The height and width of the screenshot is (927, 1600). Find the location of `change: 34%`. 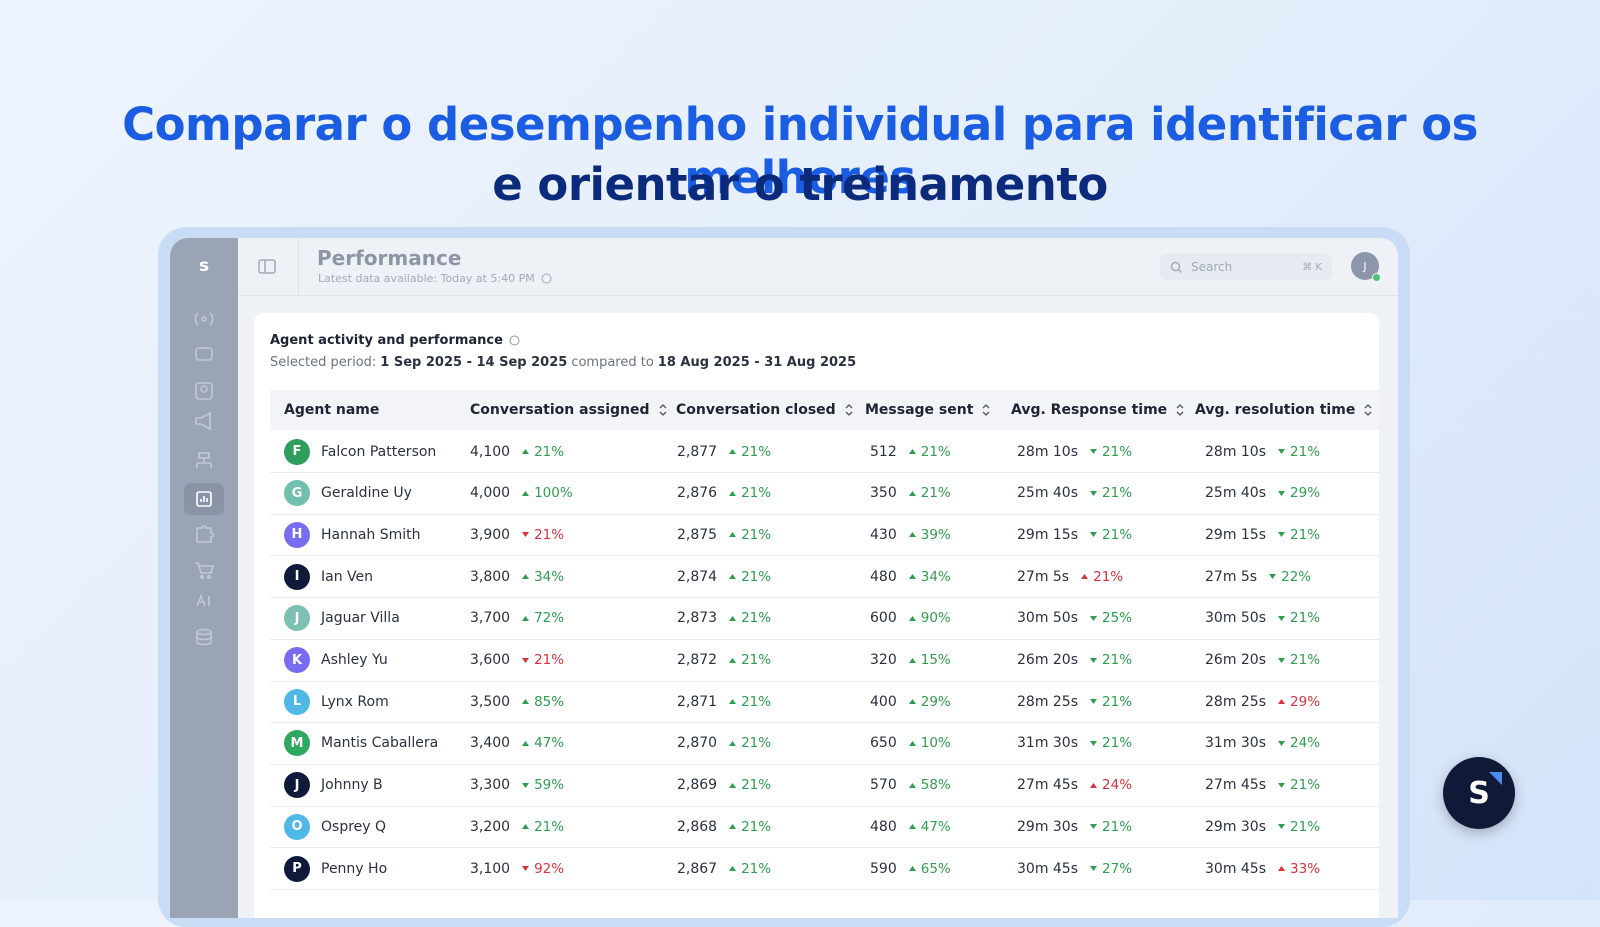

change: 34% is located at coordinates (929, 577).